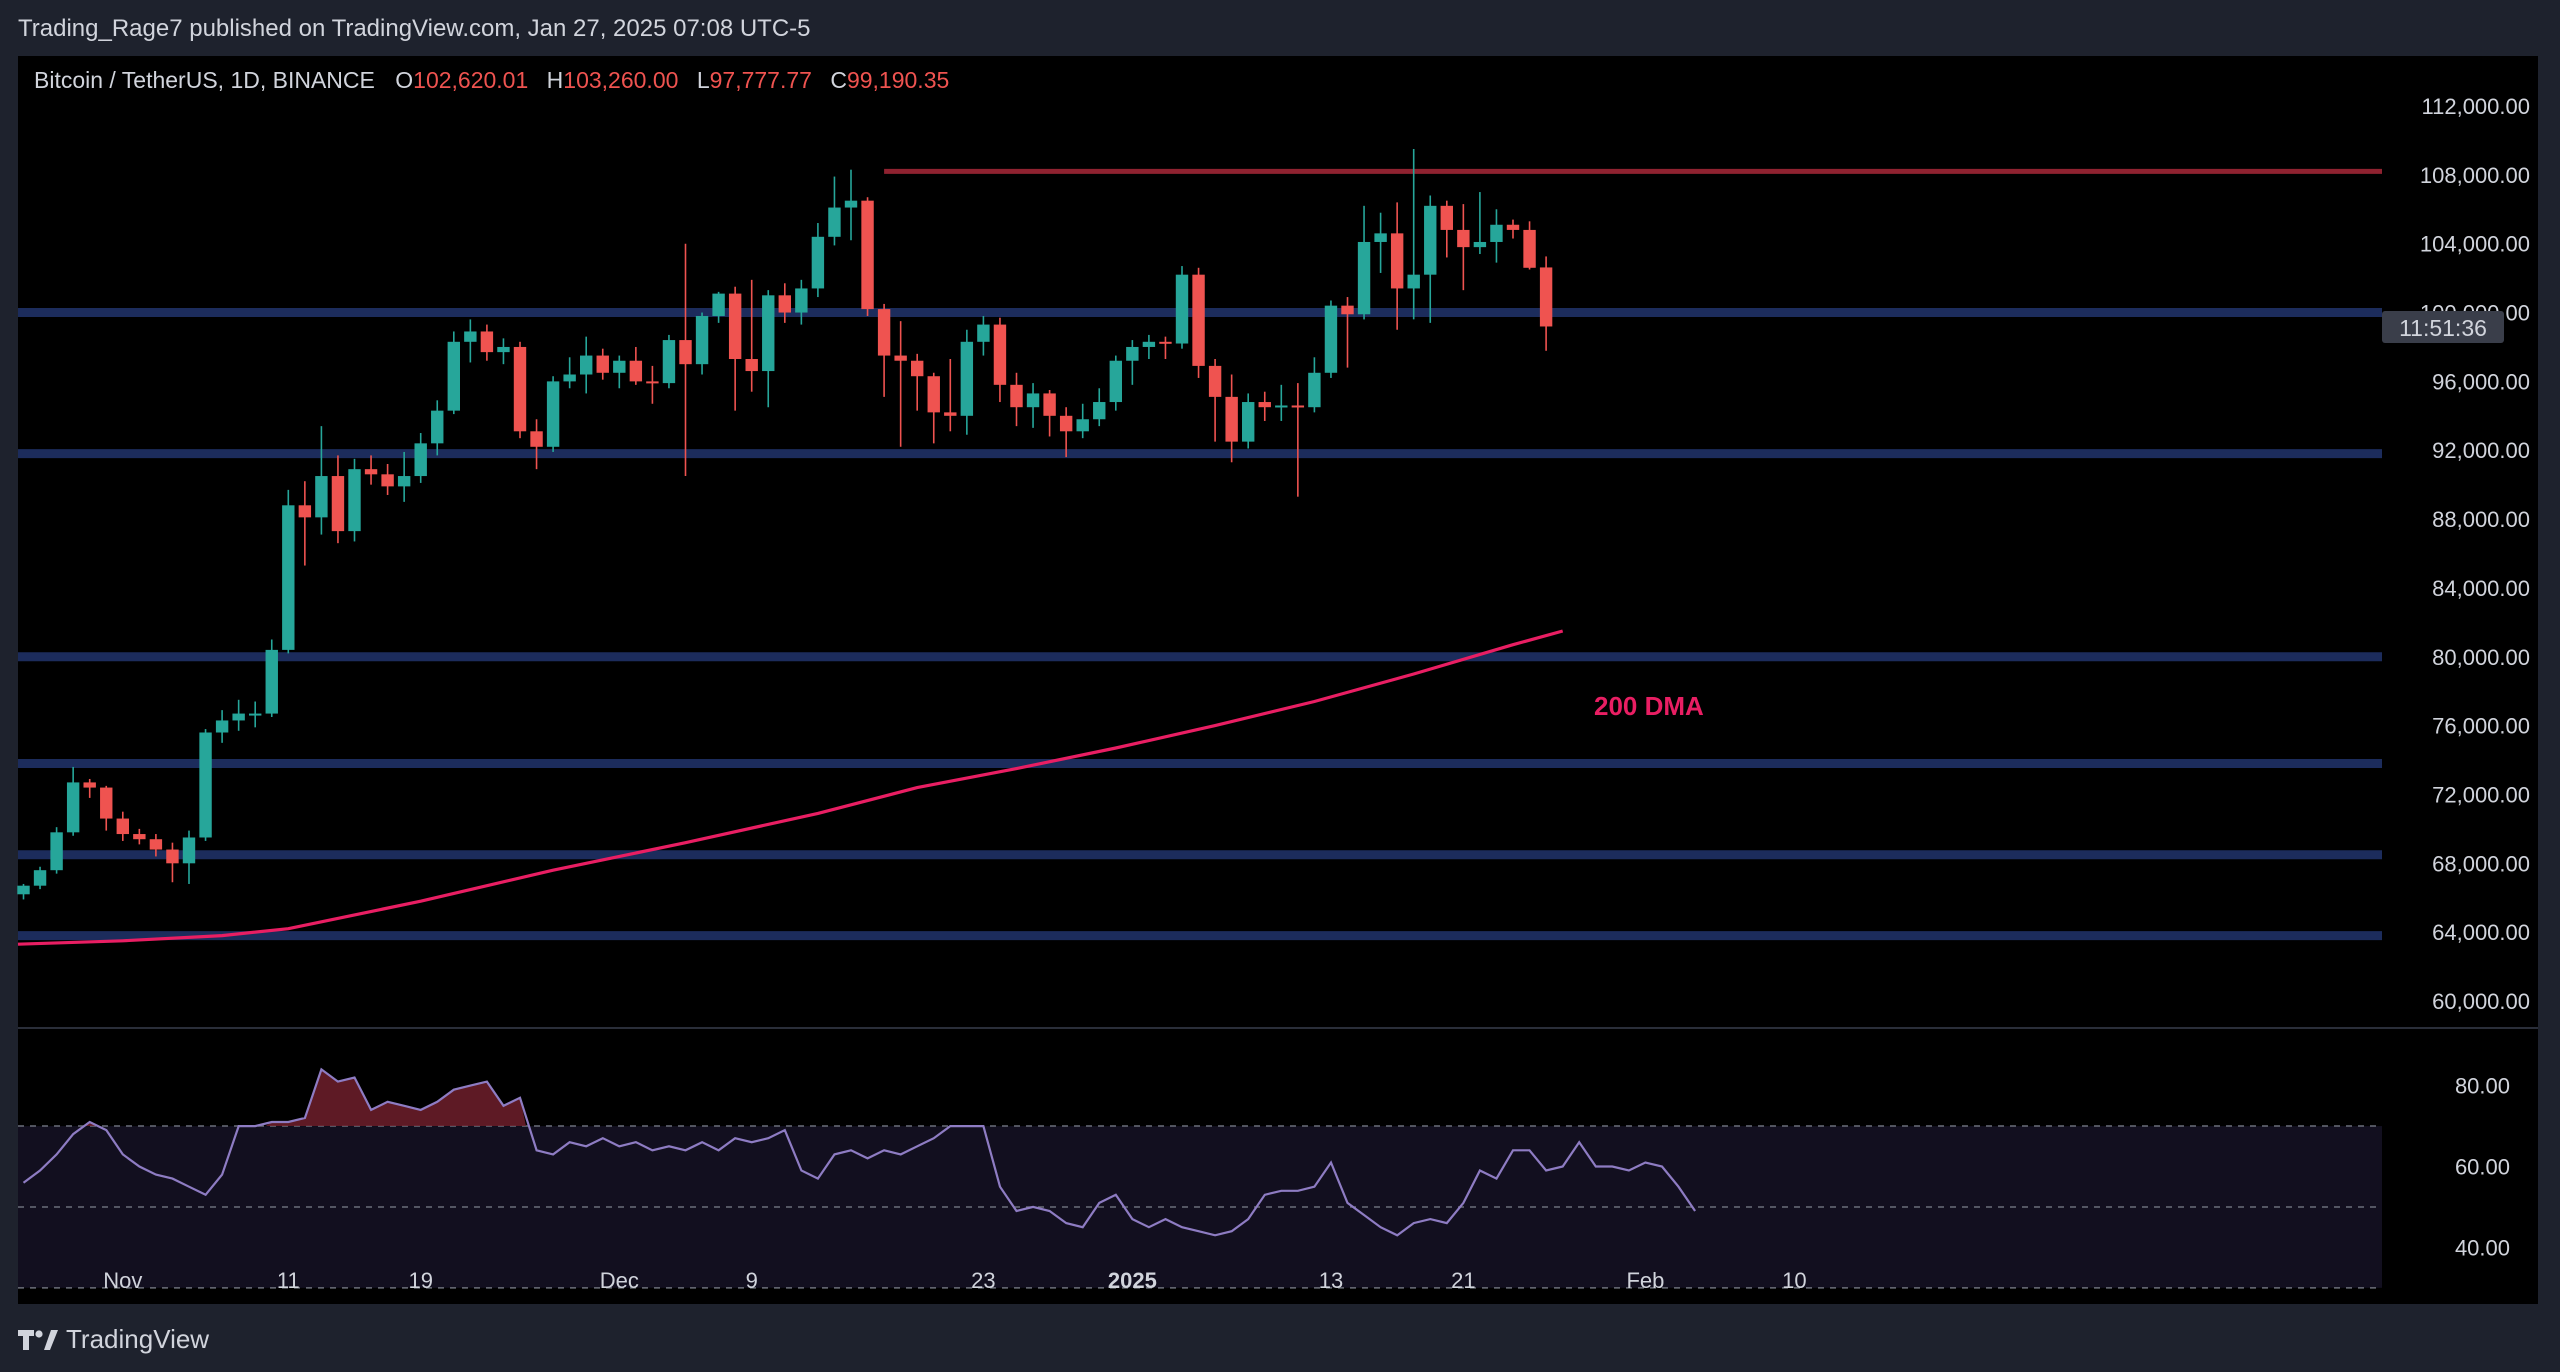 The width and height of the screenshot is (2560, 1372). What do you see at coordinates (859, 1152) in the screenshot?
I see `rsi-line` at bounding box center [859, 1152].